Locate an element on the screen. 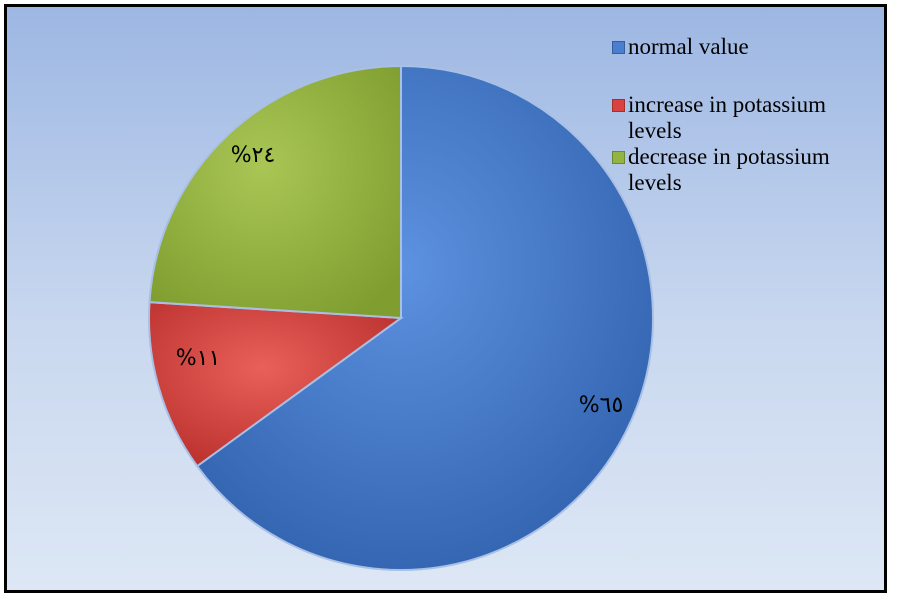  legend-label-decrease: decrease in potassium levels is located at coordinates (729, 169).